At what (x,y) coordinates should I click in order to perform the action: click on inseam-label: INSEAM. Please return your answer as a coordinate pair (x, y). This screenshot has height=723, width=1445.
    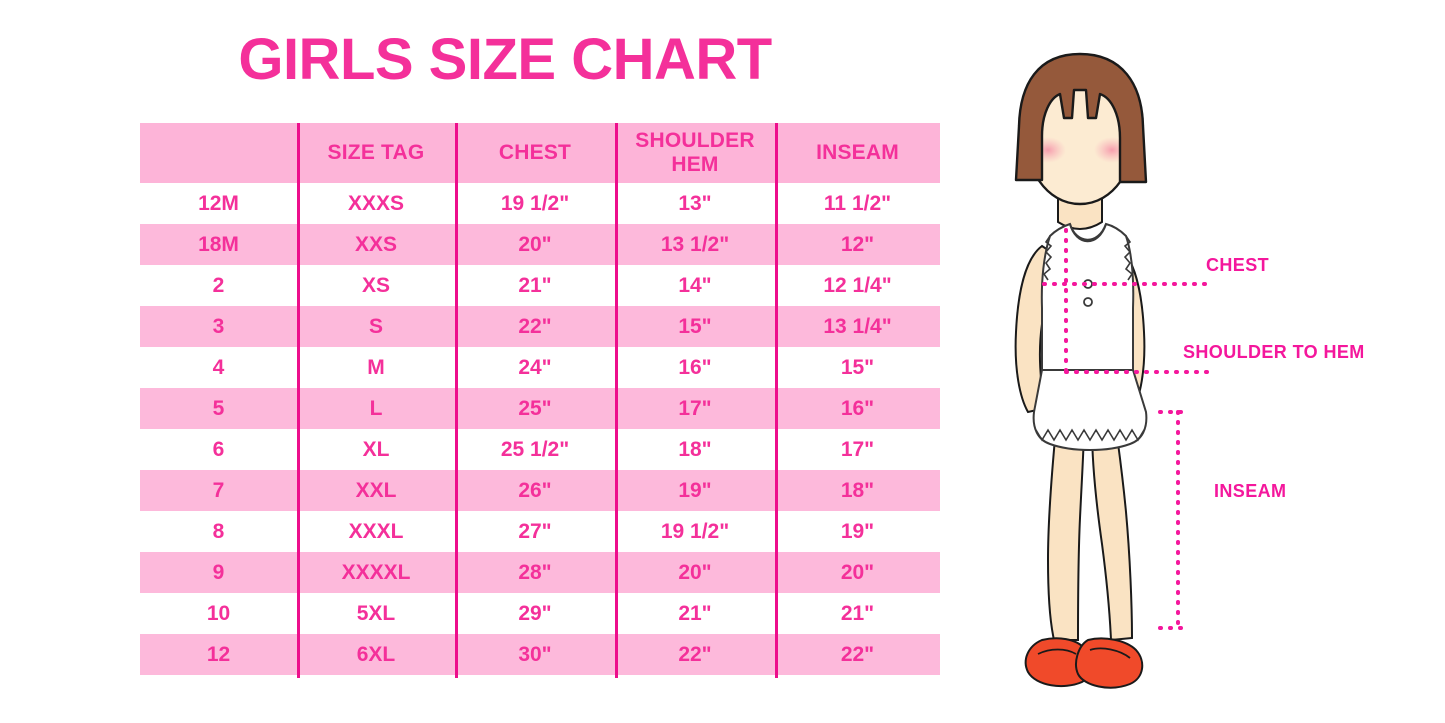
    Looking at the image, I should click on (1250, 491).